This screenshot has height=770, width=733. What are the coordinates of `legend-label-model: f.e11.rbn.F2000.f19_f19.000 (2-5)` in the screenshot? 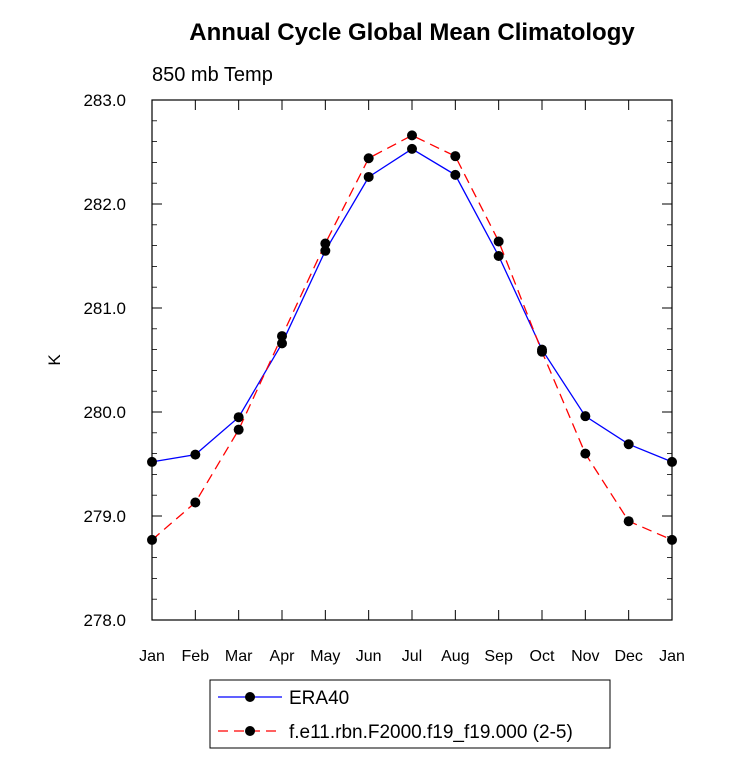 It's located at (431, 732).